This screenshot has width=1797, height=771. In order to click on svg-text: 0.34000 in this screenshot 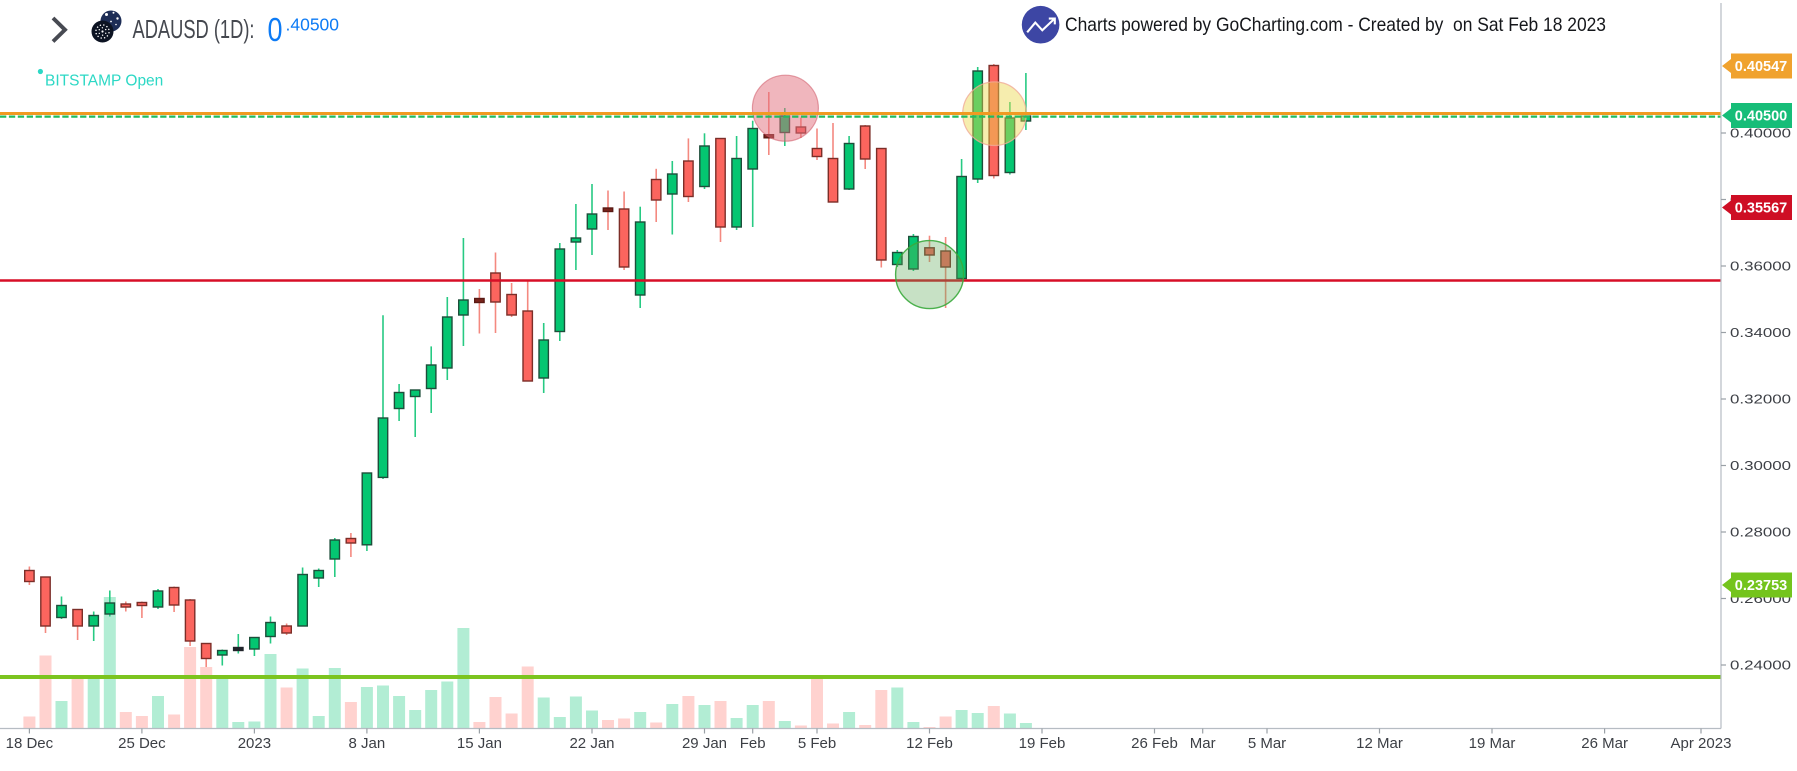, I will do `click(1760, 332)`.